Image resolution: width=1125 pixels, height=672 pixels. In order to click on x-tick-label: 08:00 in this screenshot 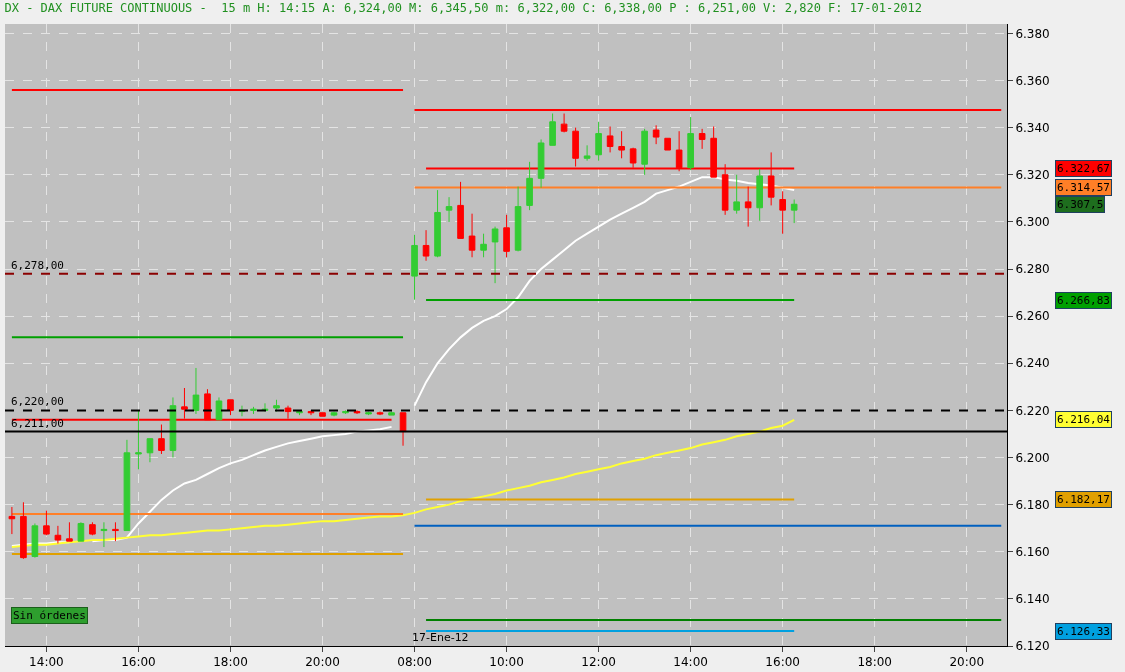, I will do `click(414, 662)`.